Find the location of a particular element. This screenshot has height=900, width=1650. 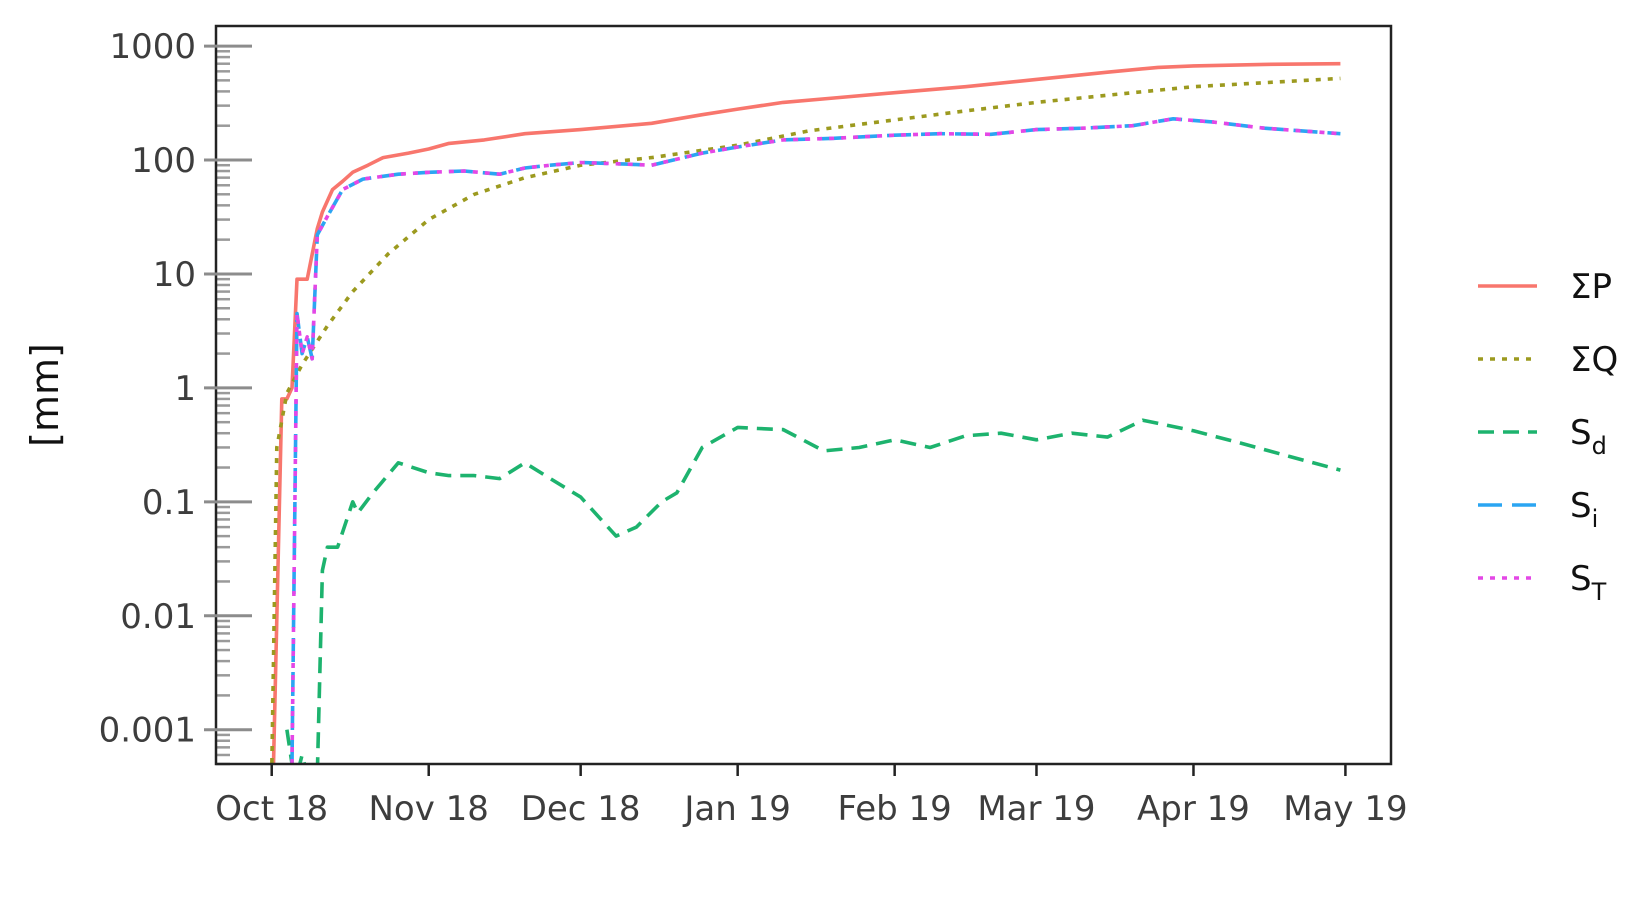

legend-label: Si is located at coordinates (1584, 509).